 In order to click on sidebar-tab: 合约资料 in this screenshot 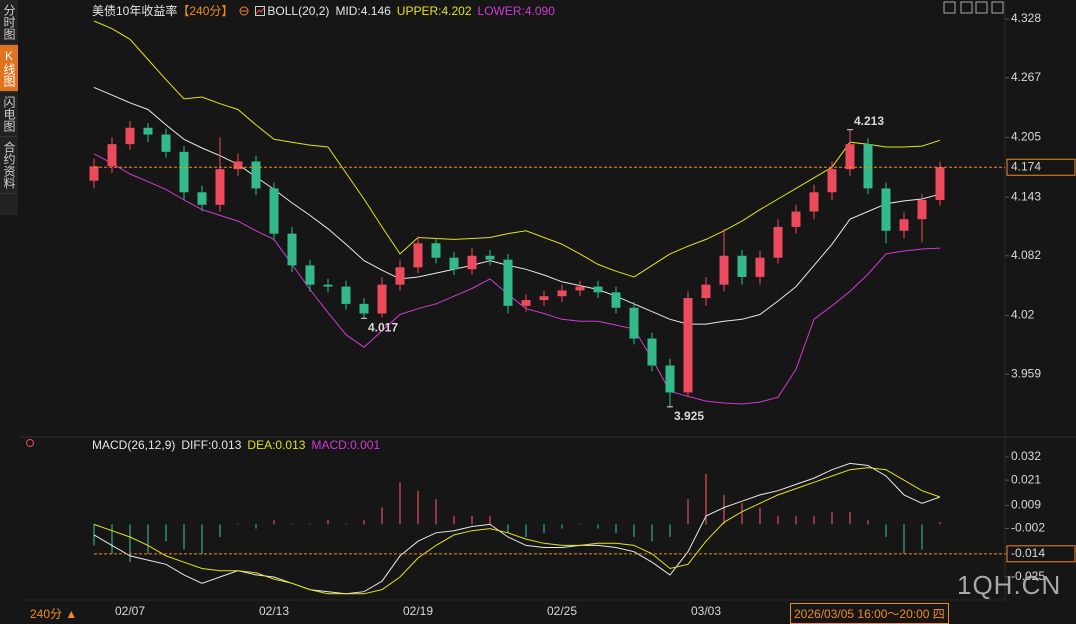, I will do `click(9, 165)`.